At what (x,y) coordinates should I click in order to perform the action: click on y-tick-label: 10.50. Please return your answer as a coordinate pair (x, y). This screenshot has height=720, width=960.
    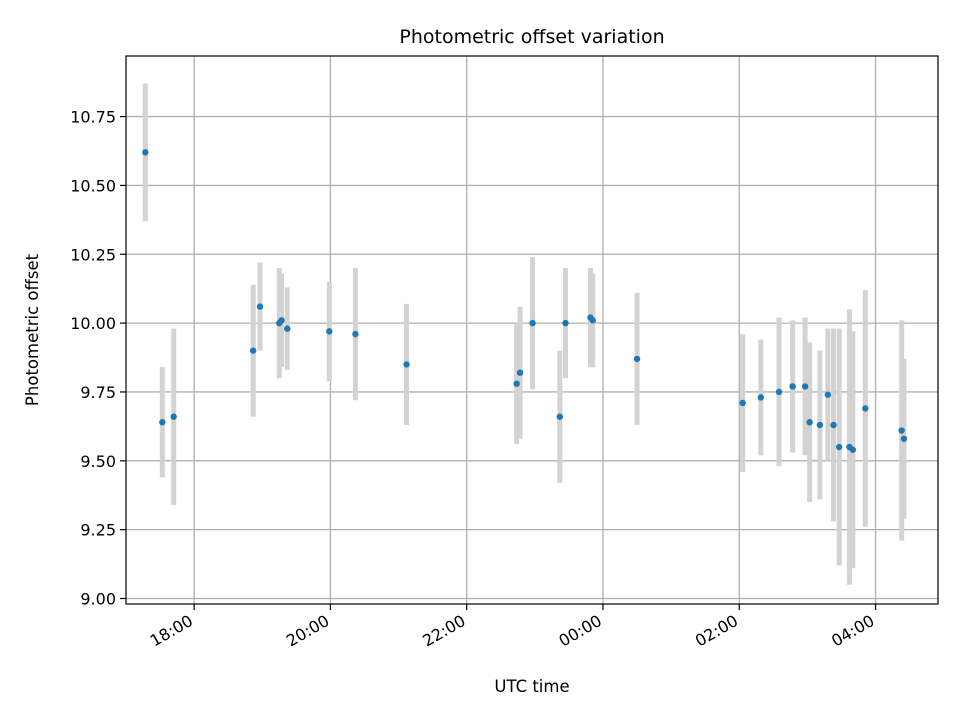
    Looking at the image, I should click on (93, 185).